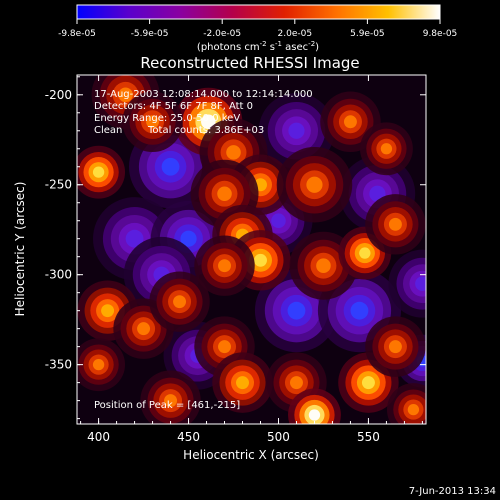  What do you see at coordinates (251, 455) in the screenshot?
I see `x-axis-label: Heliocentric X (arcsec)` at bounding box center [251, 455].